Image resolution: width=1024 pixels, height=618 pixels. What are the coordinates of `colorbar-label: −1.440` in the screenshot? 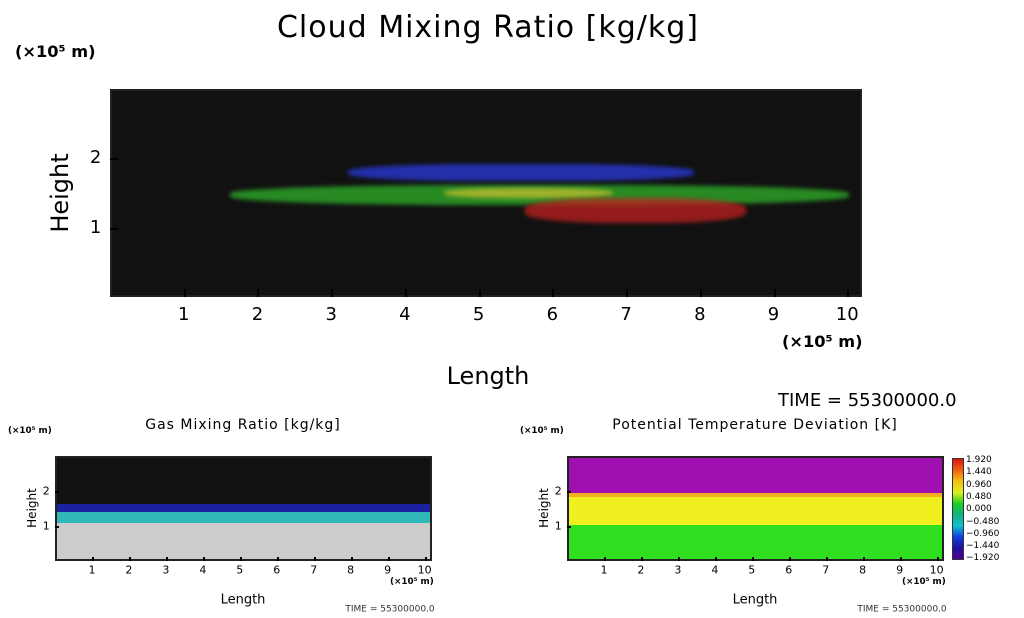 It's located at (983, 546).